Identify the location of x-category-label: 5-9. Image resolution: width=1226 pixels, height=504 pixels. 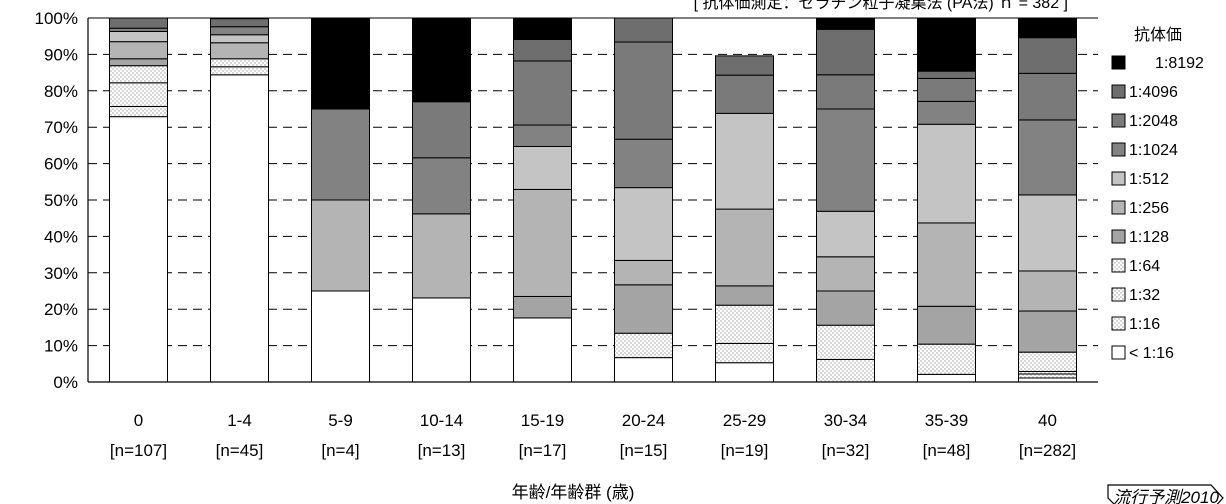
(340, 420).